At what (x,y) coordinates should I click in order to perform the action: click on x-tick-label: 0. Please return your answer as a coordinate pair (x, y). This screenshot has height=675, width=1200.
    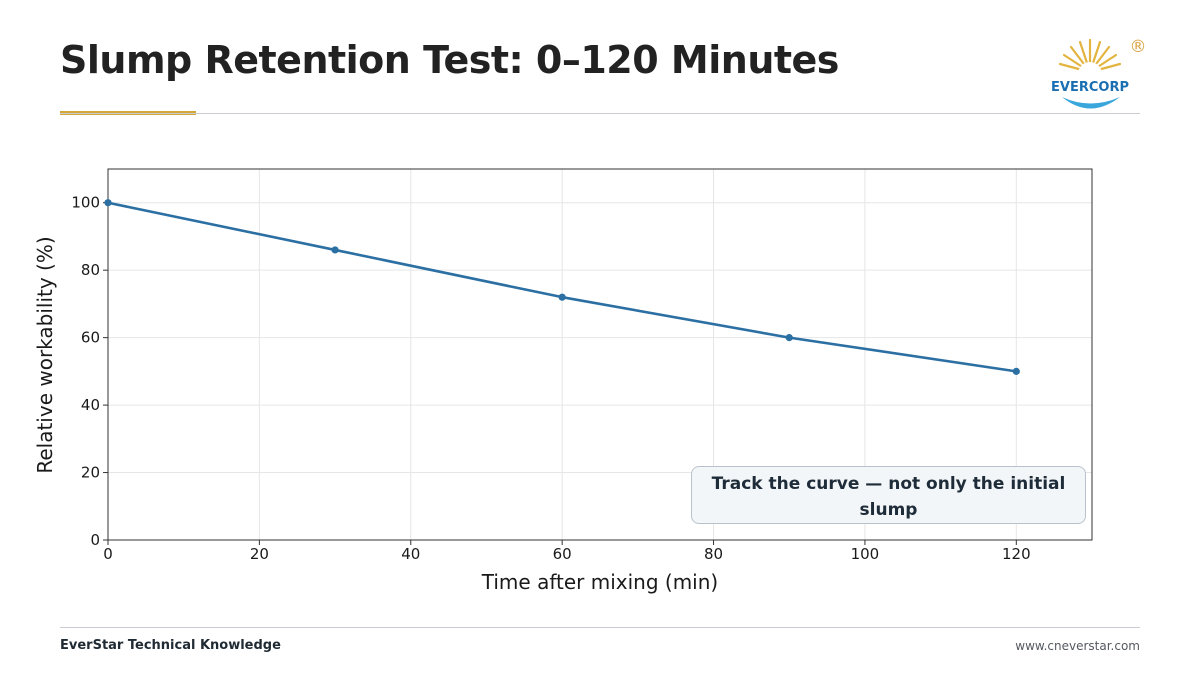
    Looking at the image, I should click on (108, 554).